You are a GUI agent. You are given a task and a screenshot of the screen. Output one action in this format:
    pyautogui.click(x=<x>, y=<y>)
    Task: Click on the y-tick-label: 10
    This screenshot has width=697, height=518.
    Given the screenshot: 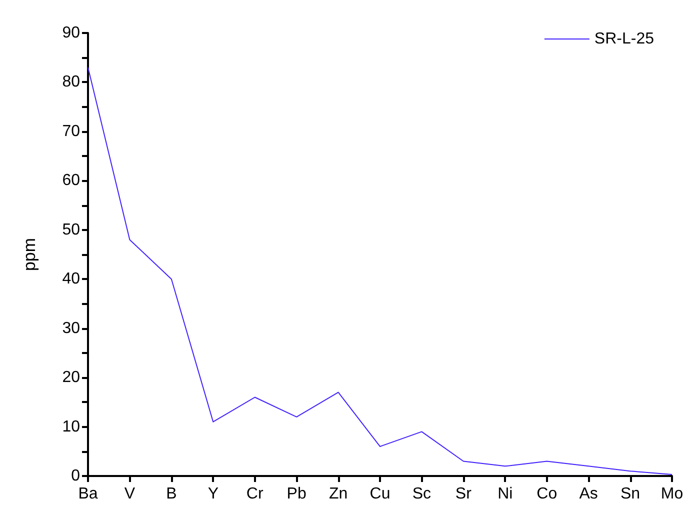 What is the action you would take?
    pyautogui.click(x=71, y=427)
    